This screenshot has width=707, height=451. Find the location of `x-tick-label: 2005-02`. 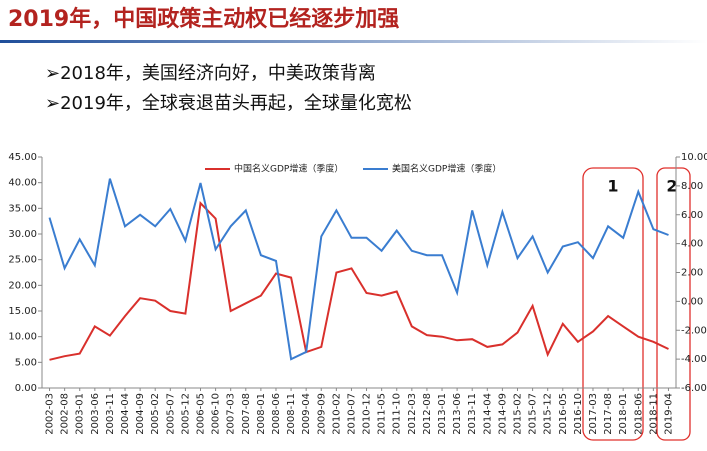

x-tick-label: 2005-02 is located at coordinates (155, 414).